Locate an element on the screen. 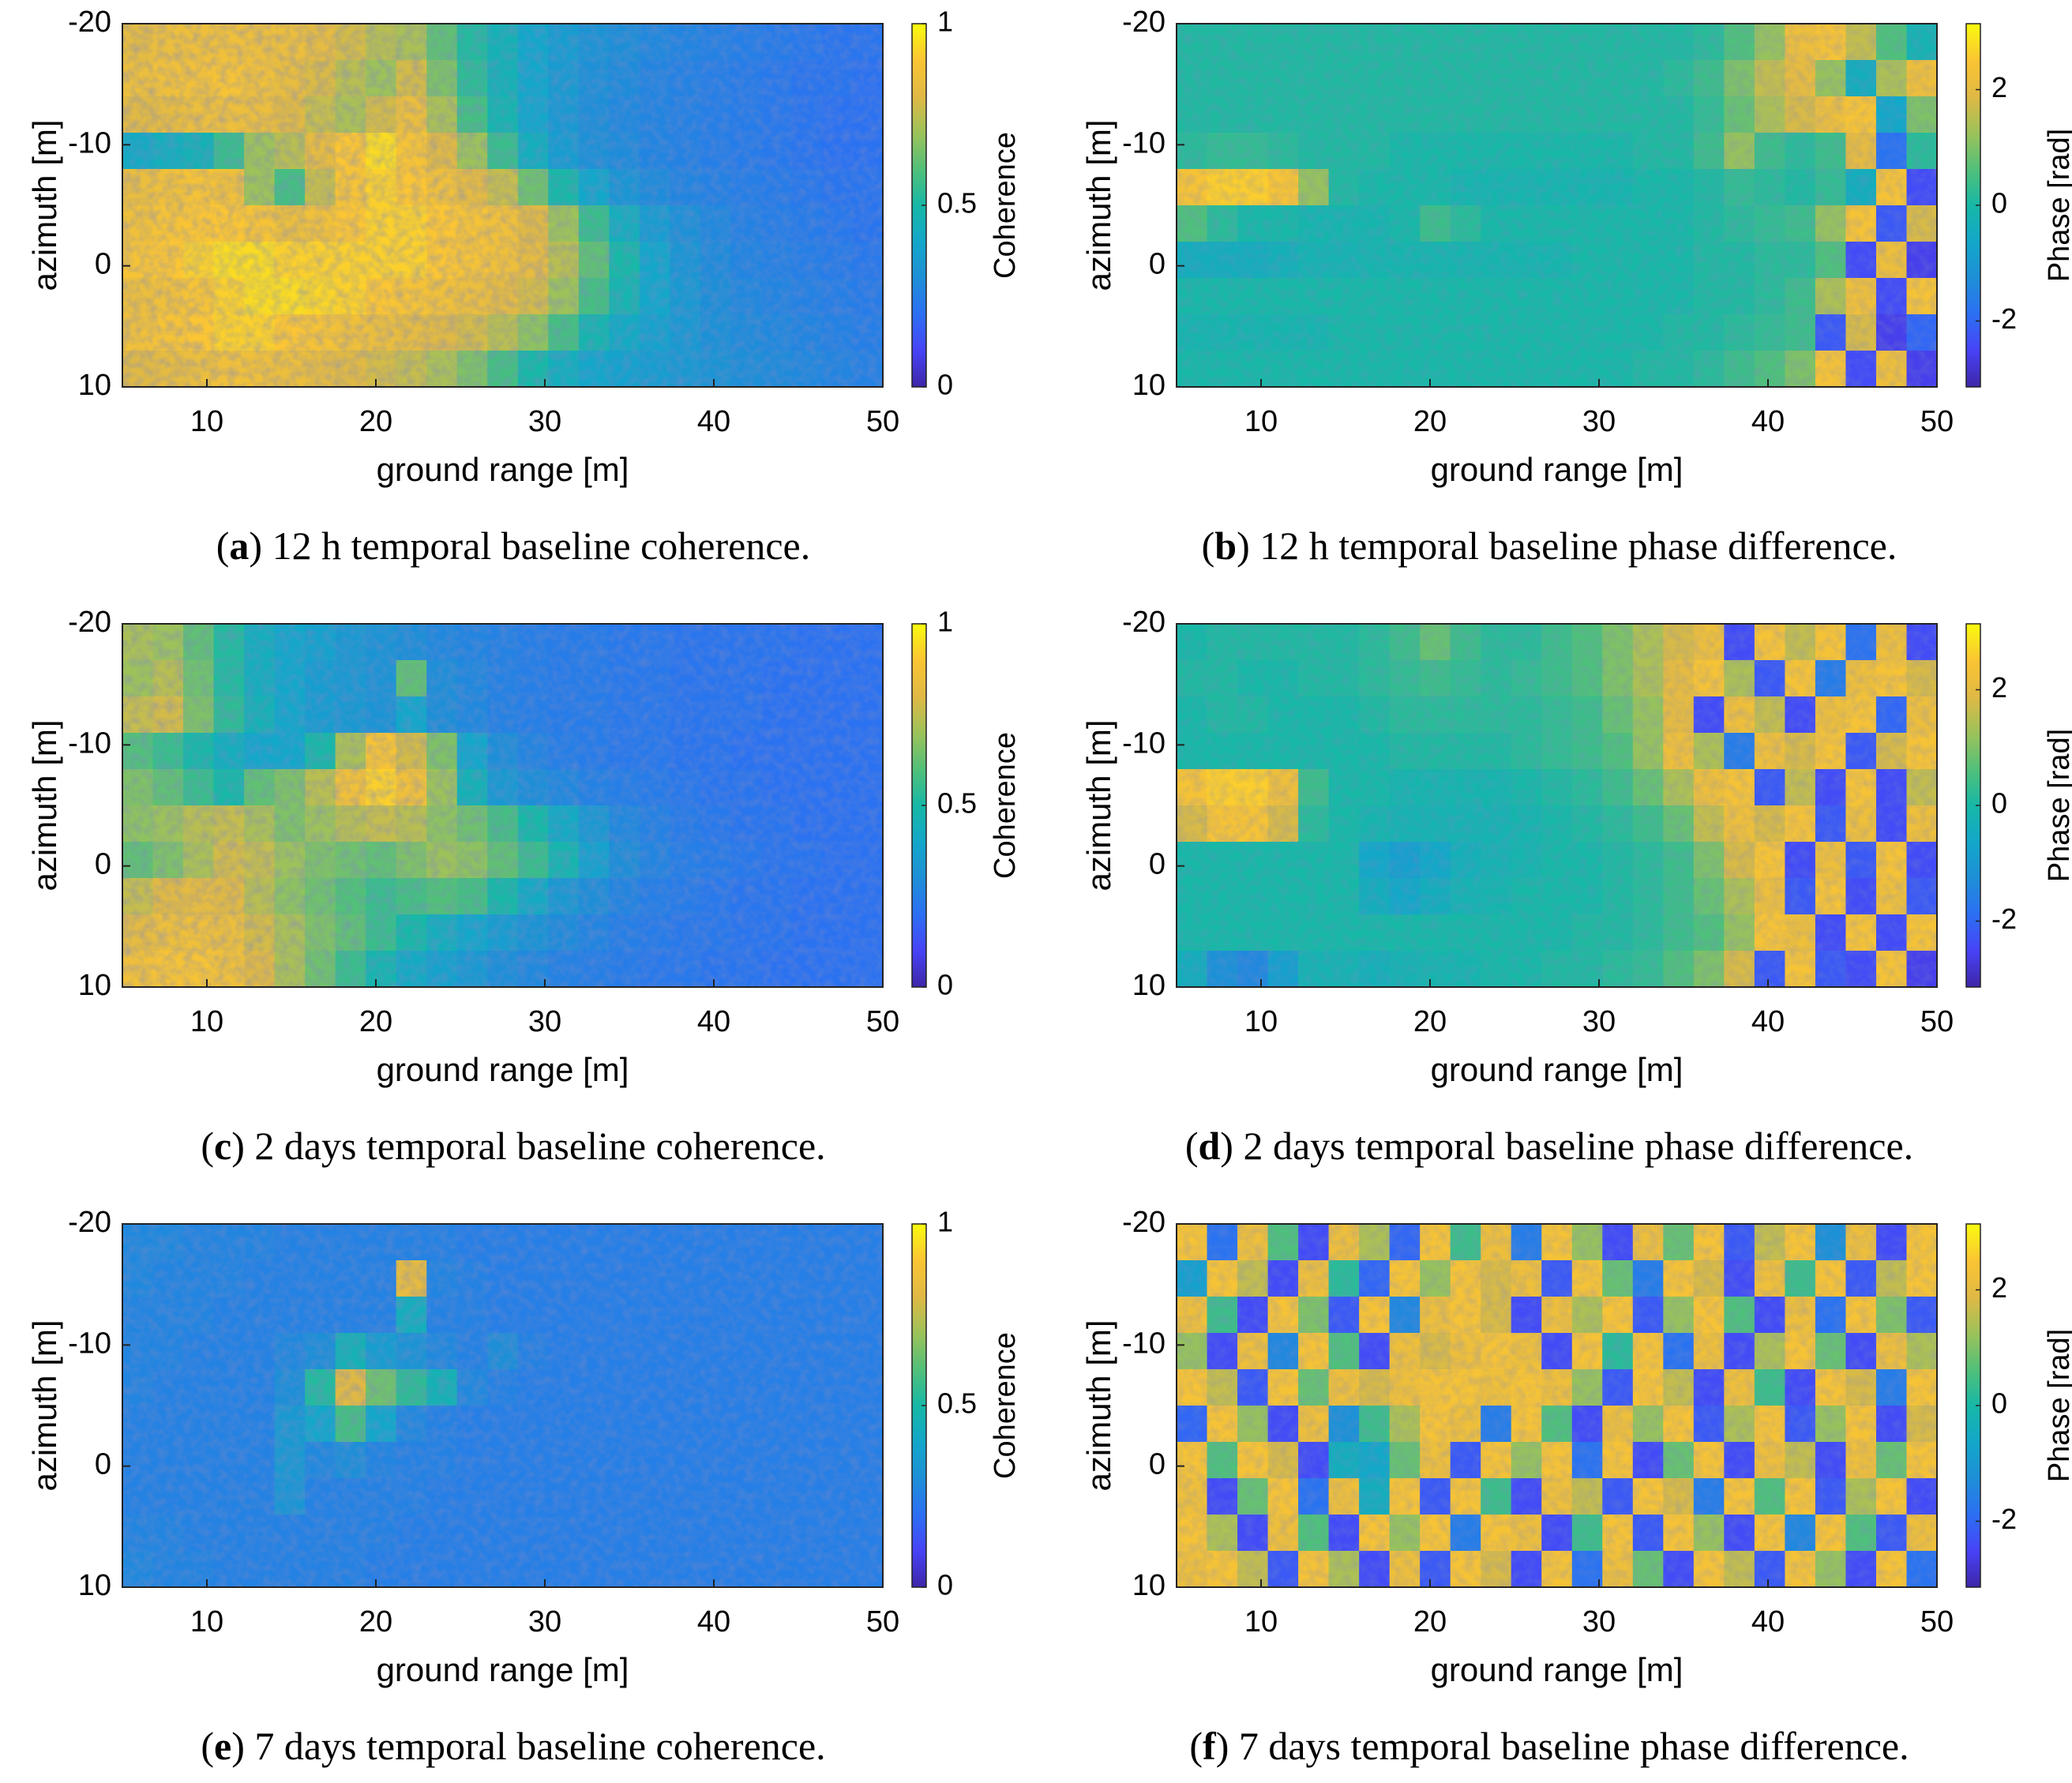 This screenshot has width=2072, height=1783. caption-a: (a) 12 h temporal baseline coherence. is located at coordinates (513, 546).